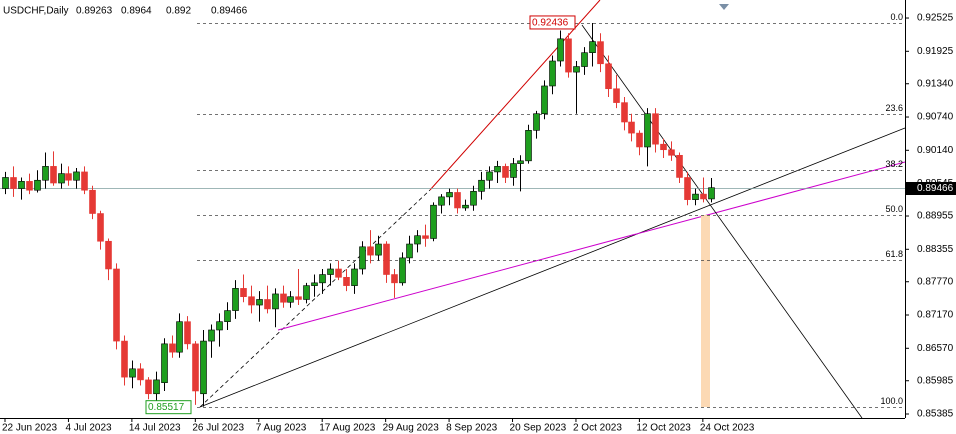  I want to click on x-tick-label: 29 Aug 2023, so click(411, 428).